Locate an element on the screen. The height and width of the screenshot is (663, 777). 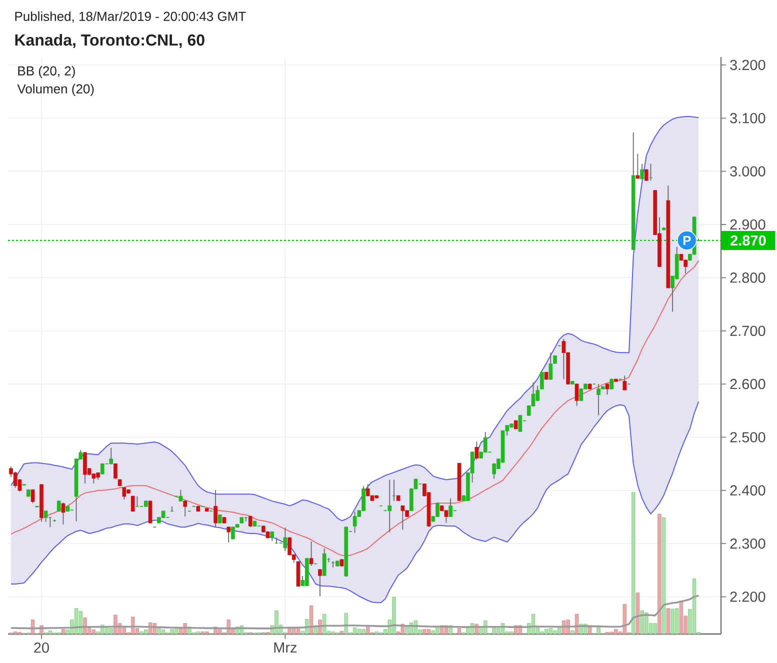
y-tick-label: 2.900 is located at coordinates (748, 224).